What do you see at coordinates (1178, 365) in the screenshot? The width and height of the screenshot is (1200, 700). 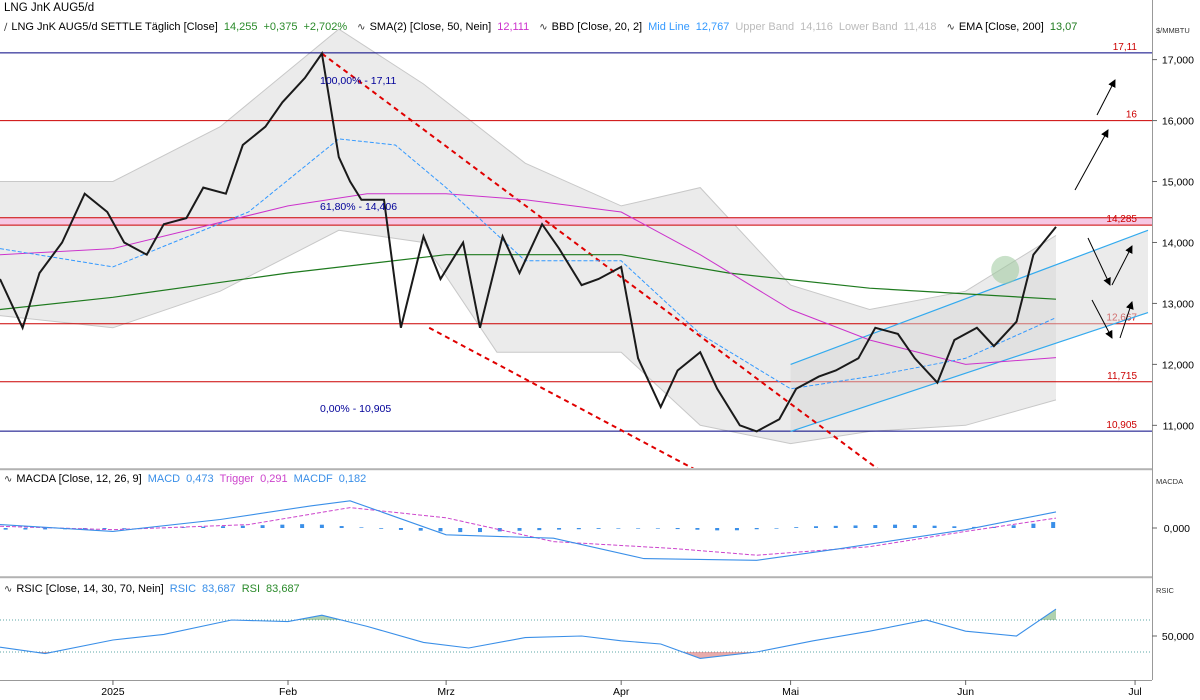 I see `y-tick-label: 12,000` at bounding box center [1178, 365].